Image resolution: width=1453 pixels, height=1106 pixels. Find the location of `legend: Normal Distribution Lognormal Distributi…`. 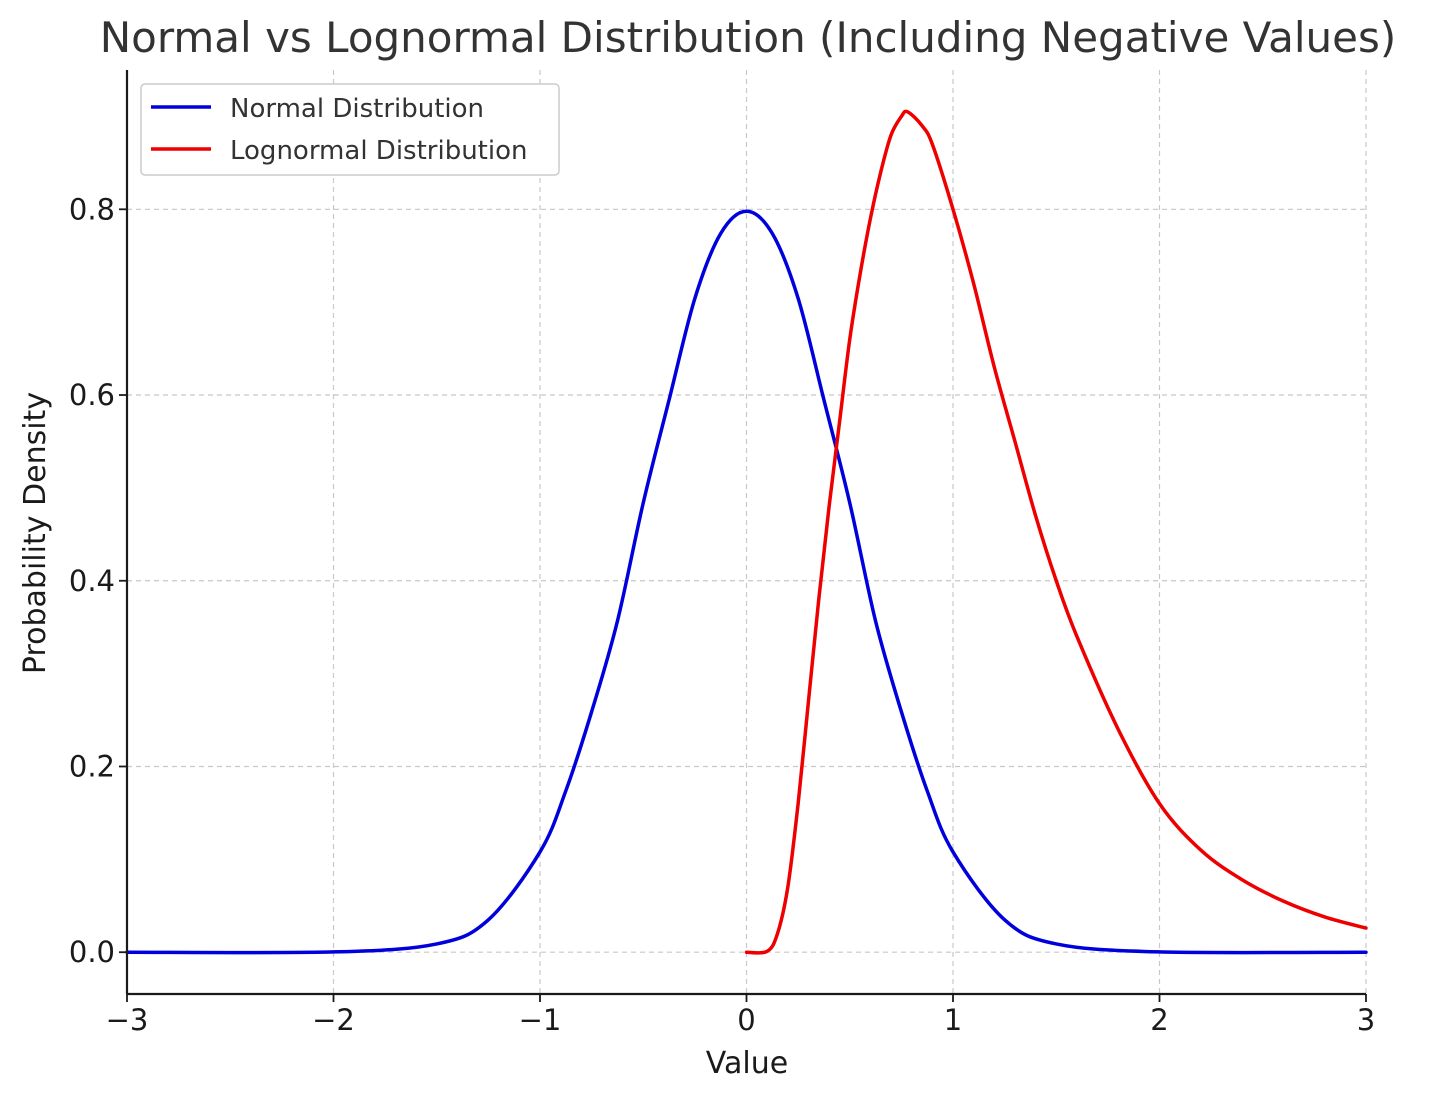

legend: Normal Distribution Lognormal Distributi… is located at coordinates (350, 129).